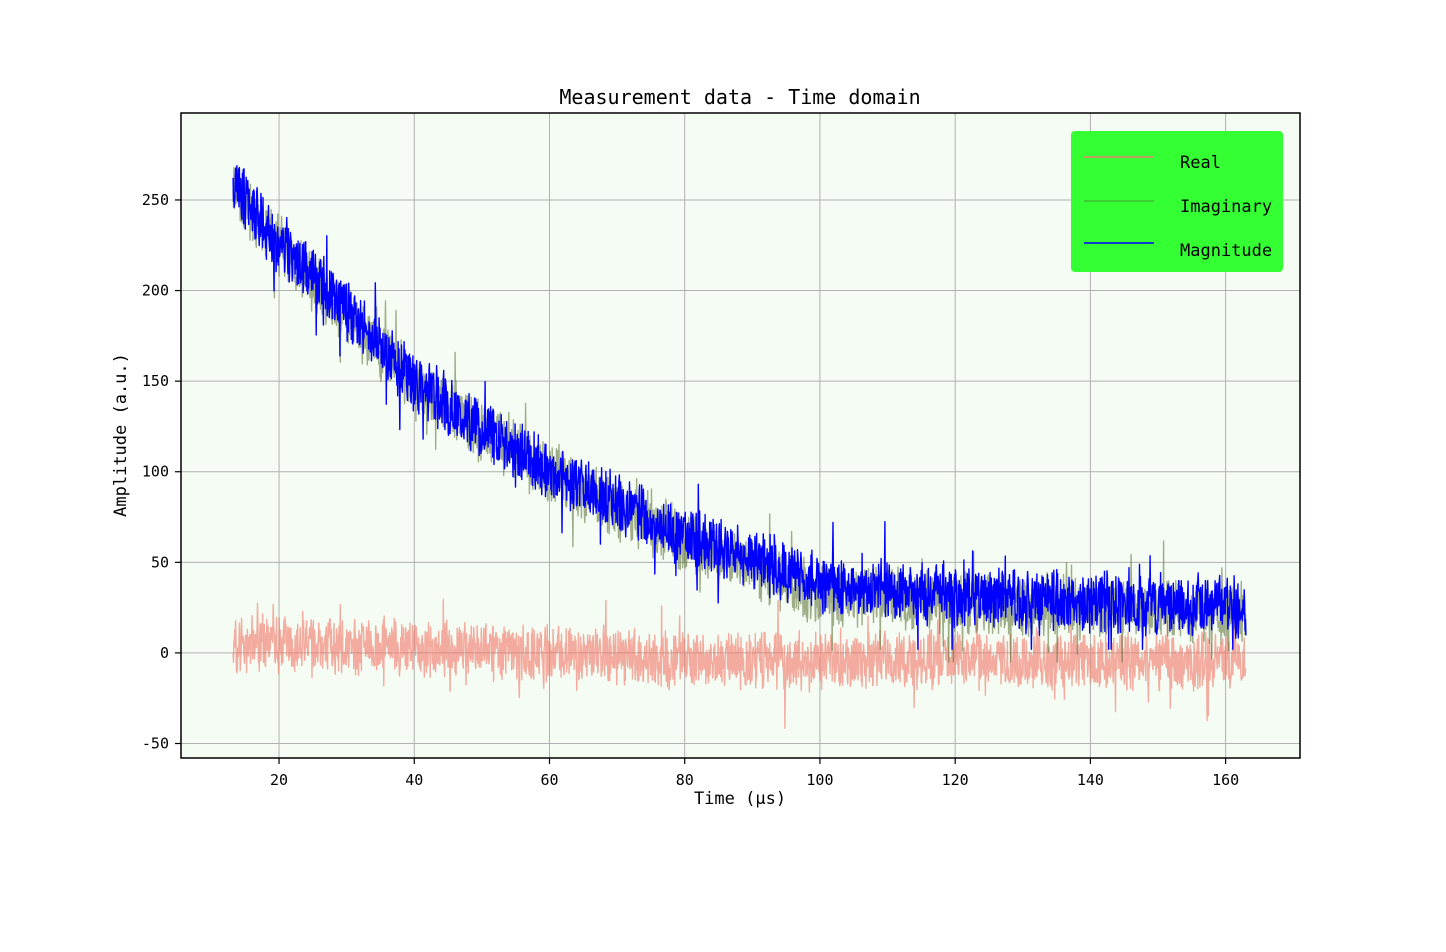  What do you see at coordinates (1226, 207) in the screenshot?
I see `legend-label-imaginary: Imaginary` at bounding box center [1226, 207].